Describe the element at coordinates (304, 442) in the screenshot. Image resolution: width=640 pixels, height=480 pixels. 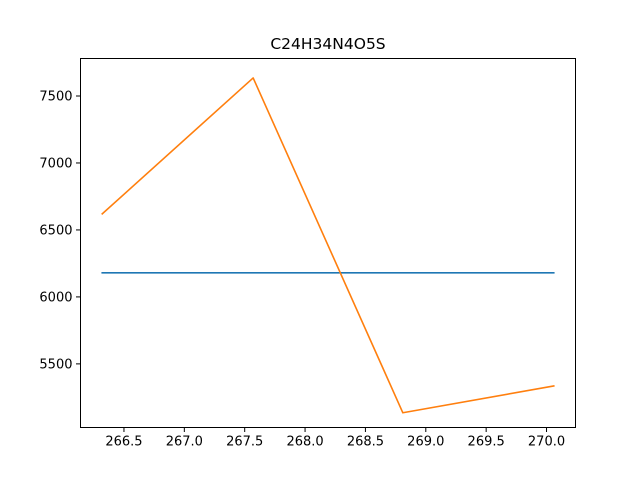
I see `x-tick-label: 268.0` at that location.